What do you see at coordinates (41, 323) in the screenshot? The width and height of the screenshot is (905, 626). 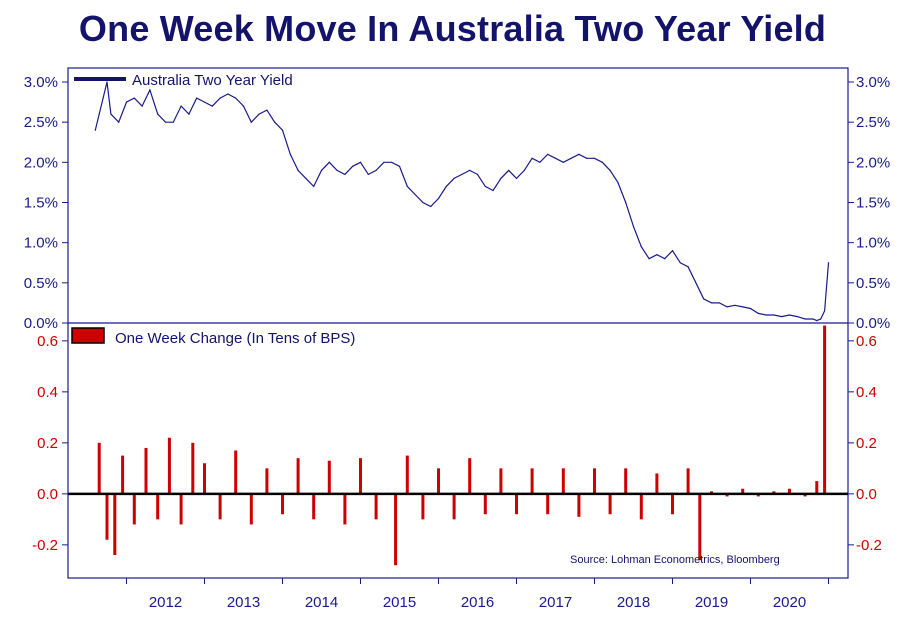 I see `y-tick-label-left: 0.0%` at bounding box center [41, 323].